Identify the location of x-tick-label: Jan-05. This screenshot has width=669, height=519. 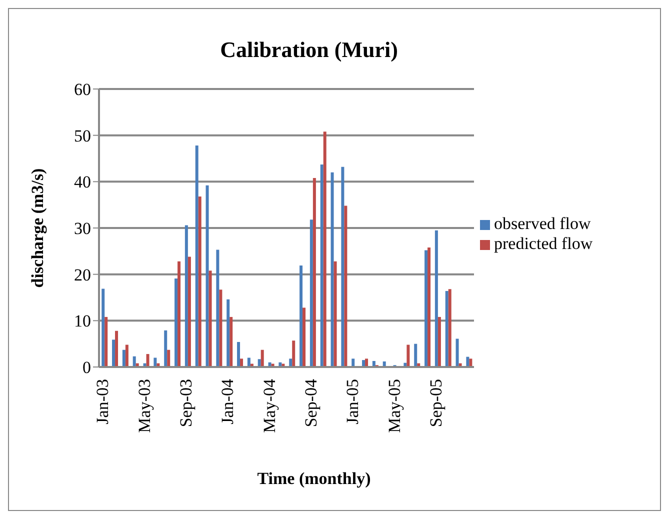
(352, 401).